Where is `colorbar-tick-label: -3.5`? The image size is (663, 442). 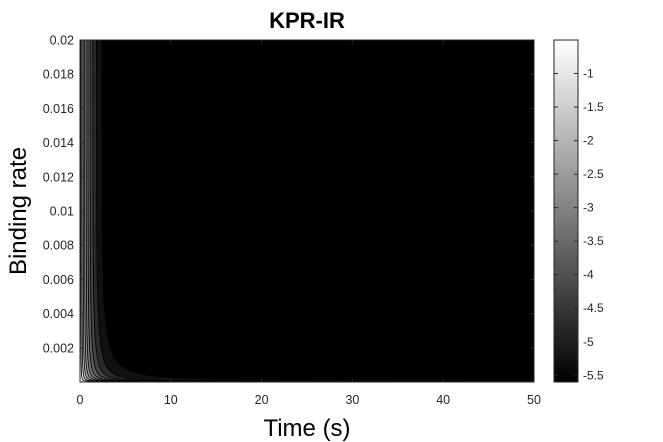
colorbar-tick-label: -3.5 is located at coordinates (593, 241).